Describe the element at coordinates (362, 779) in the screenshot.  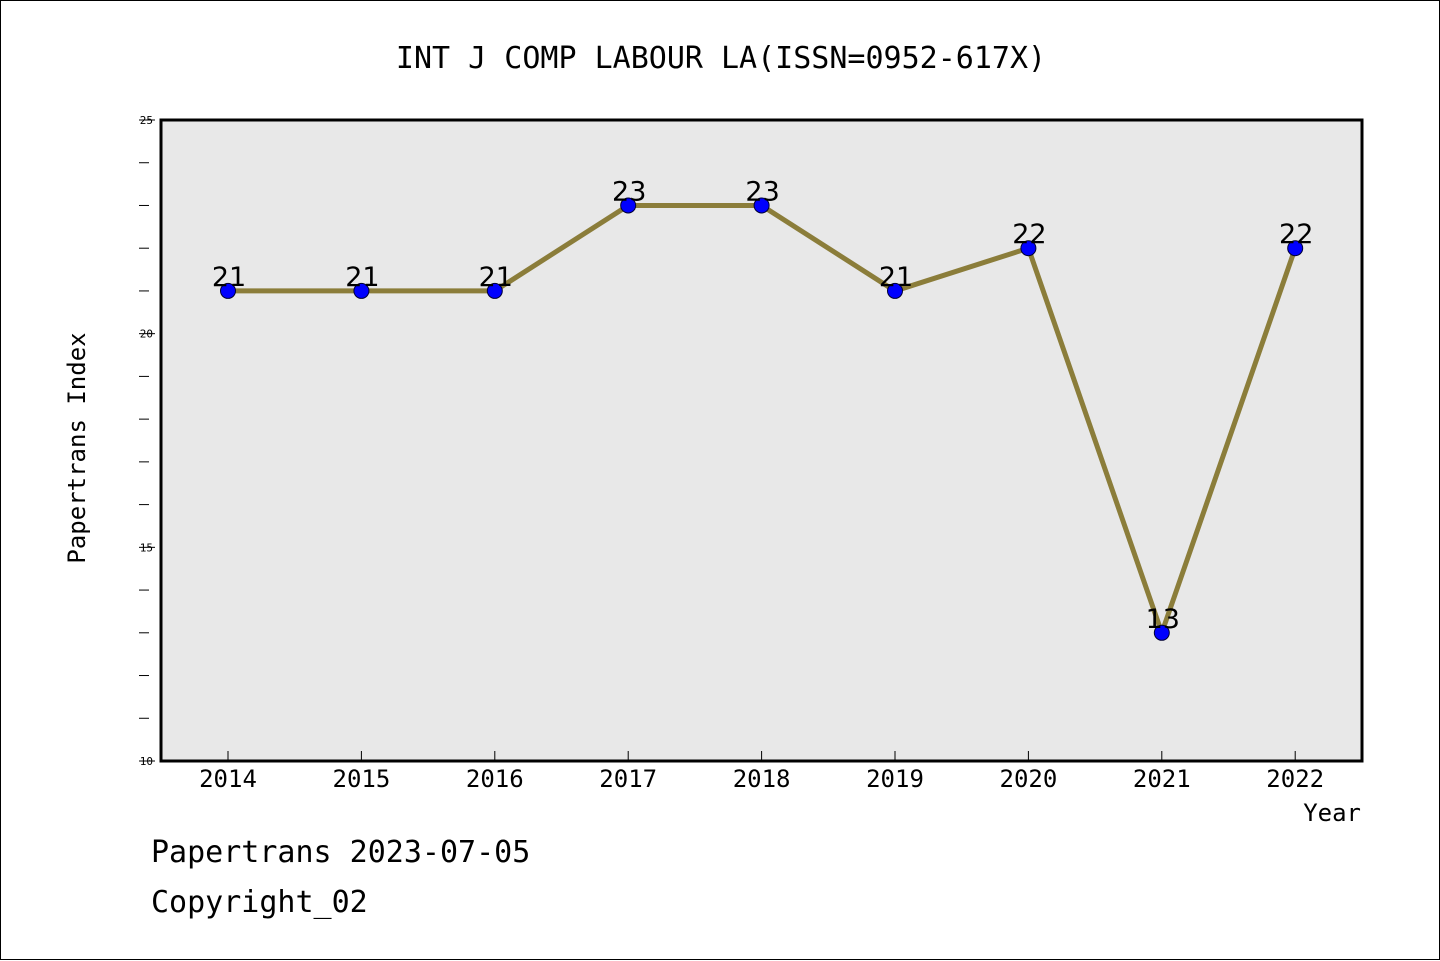
I see `x-tick-label: 2015` at that location.